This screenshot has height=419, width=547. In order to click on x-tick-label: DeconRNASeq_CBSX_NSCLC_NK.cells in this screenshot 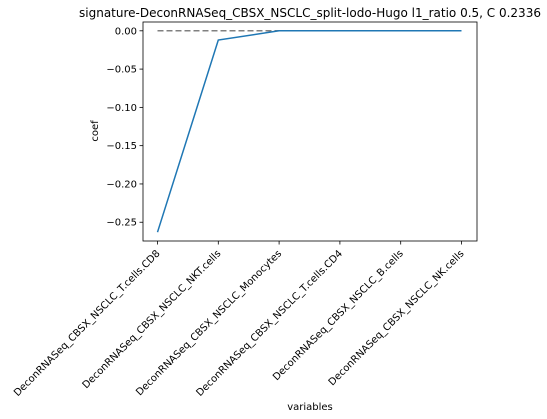, I will do `click(397, 318)`.